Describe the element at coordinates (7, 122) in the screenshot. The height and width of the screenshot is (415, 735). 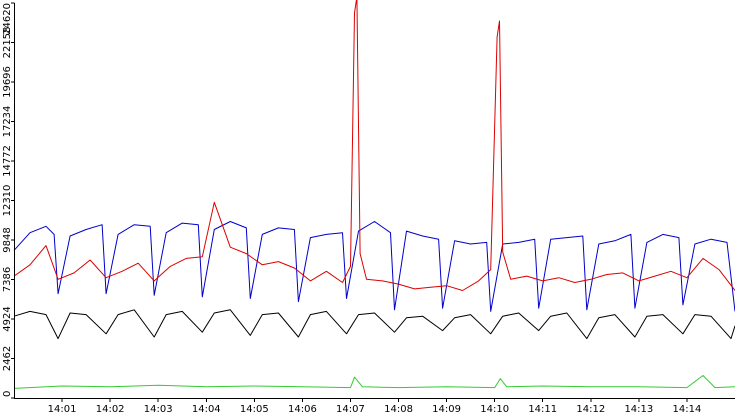
I see `y-tick-label: 17234` at that location.